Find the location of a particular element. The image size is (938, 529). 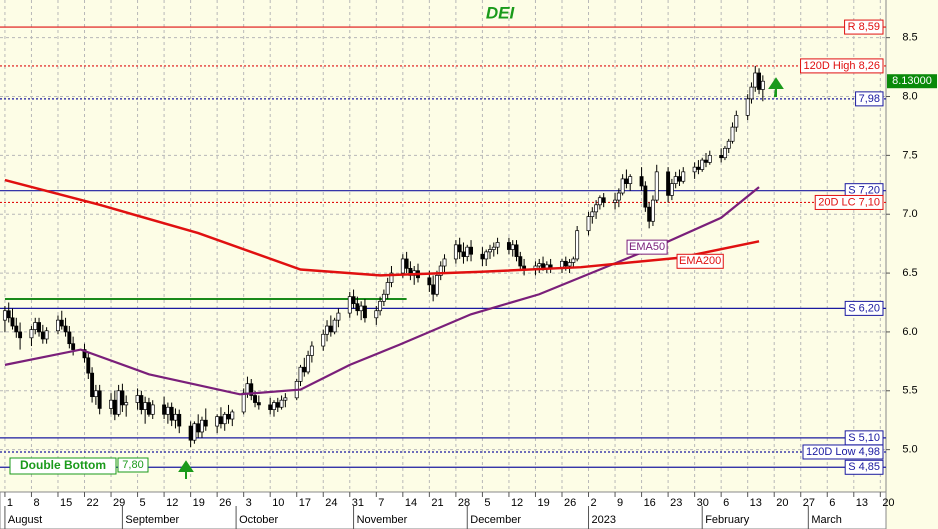

last-price-label: 8.13000 is located at coordinates (912, 81).